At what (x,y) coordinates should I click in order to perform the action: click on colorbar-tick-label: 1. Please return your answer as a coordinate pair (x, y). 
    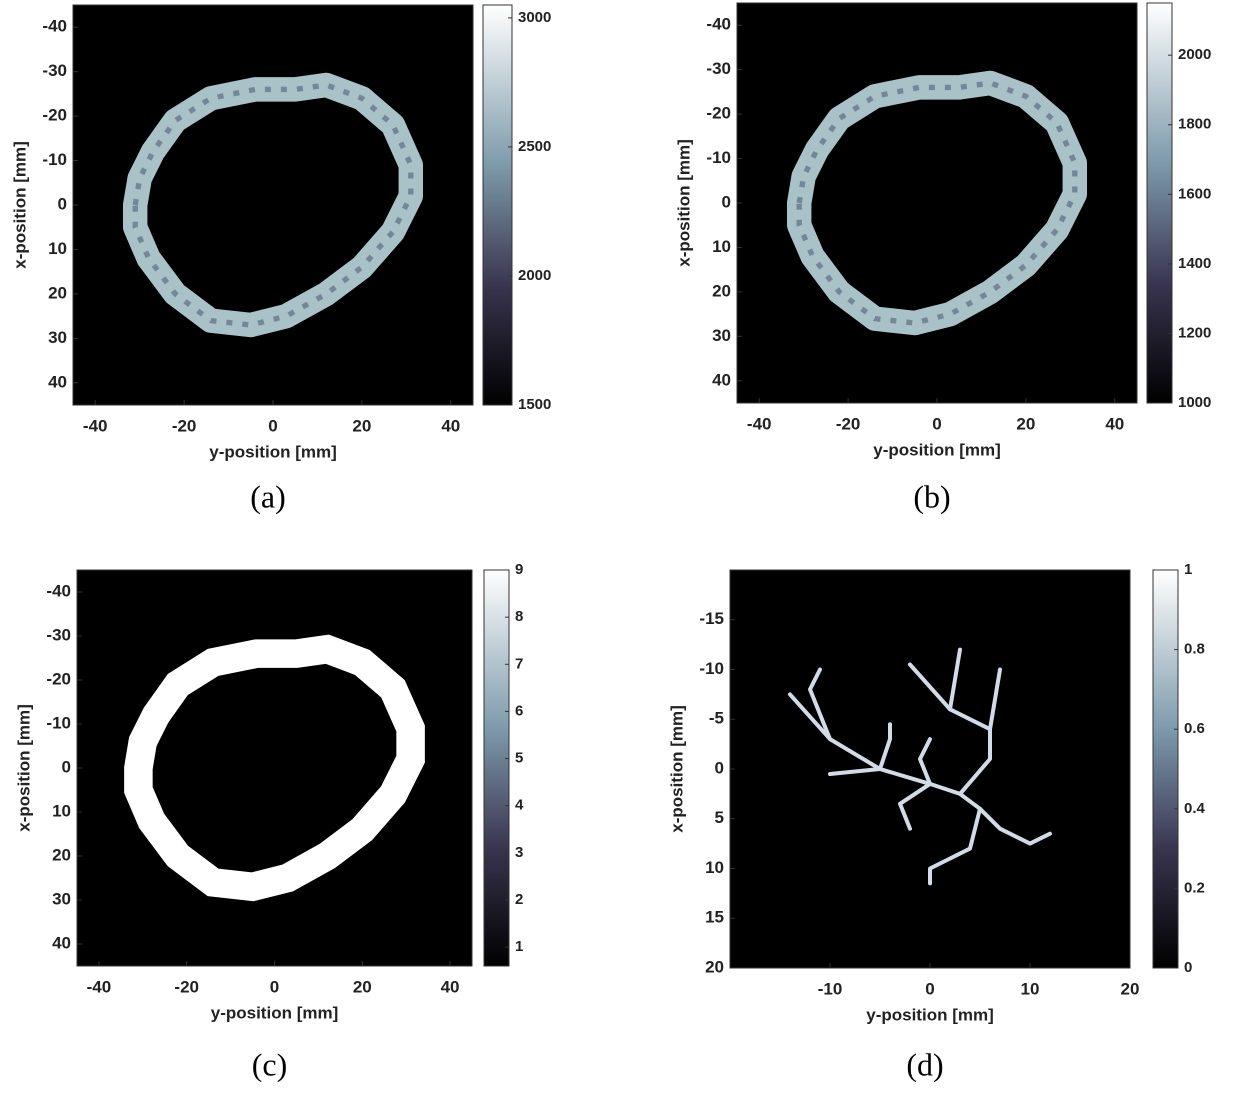
    Looking at the image, I should click on (1188, 569).